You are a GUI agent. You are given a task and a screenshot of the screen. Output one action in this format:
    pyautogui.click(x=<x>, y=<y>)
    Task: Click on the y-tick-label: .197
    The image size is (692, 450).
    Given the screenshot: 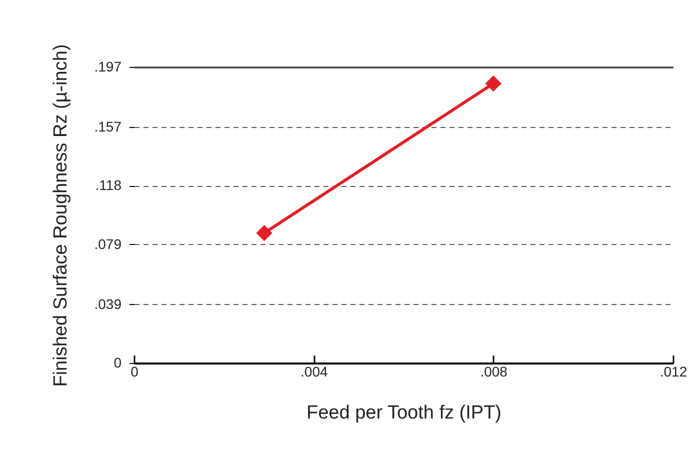 What is the action you would take?
    pyautogui.click(x=108, y=66)
    